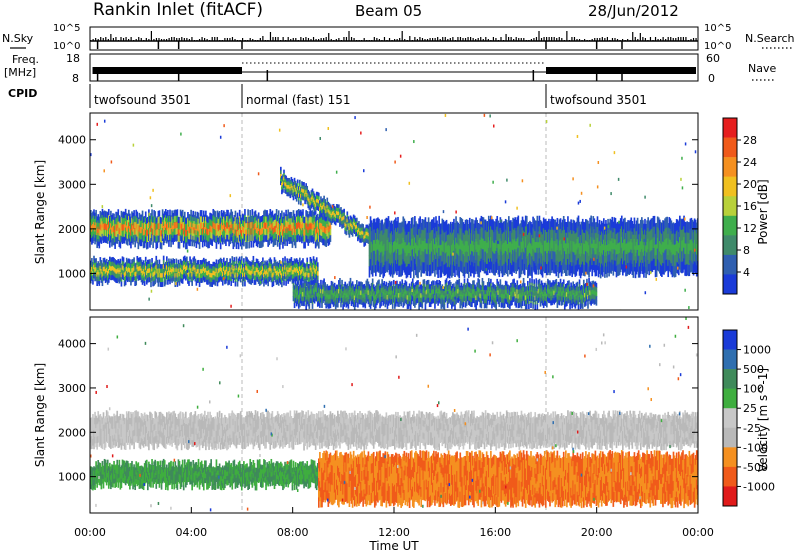  What do you see at coordinates (763, 420) in the screenshot?
I see `velocity-colorbar-label: Velocity [m s^-1]` at bounding box center [763, 420].